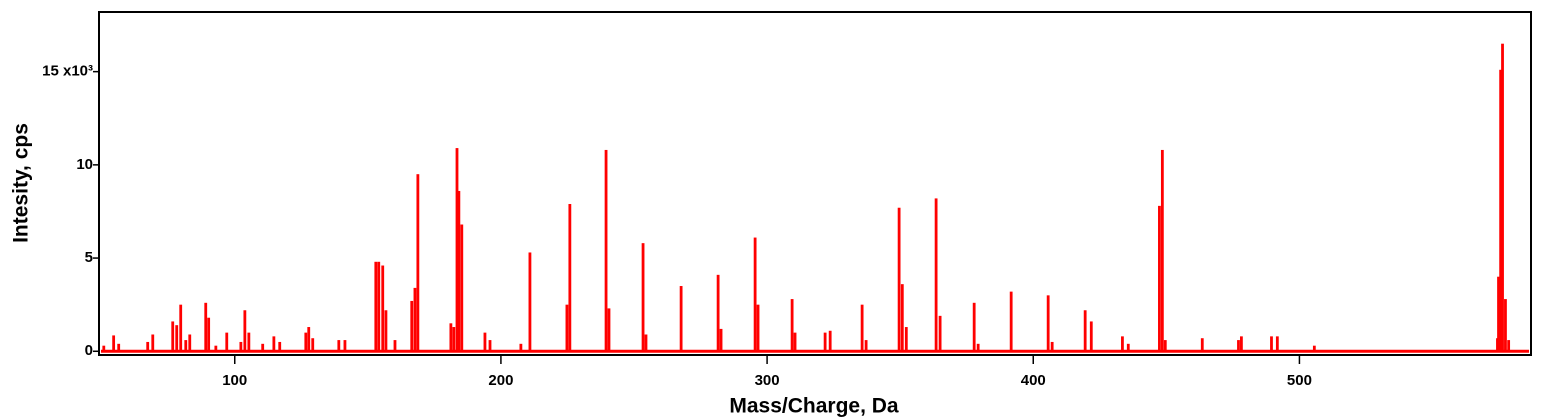 The height and width of the screenshot is (420, 1552). I want to click on x-tick-label: 100, so click(234, 380).